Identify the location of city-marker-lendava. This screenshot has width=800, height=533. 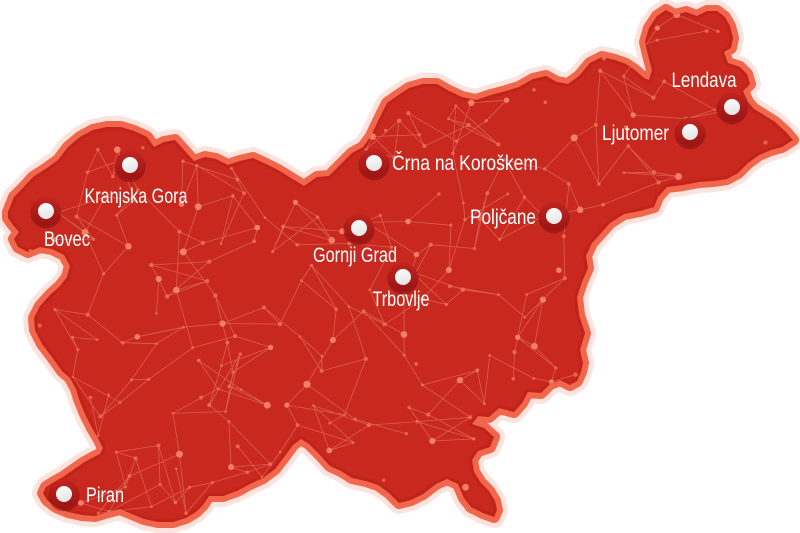
(732, 108).